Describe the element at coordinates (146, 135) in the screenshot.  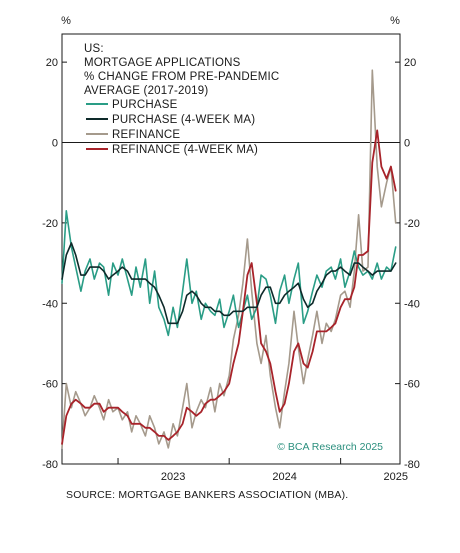
I see `legend-label: REFINANCE` at that location.